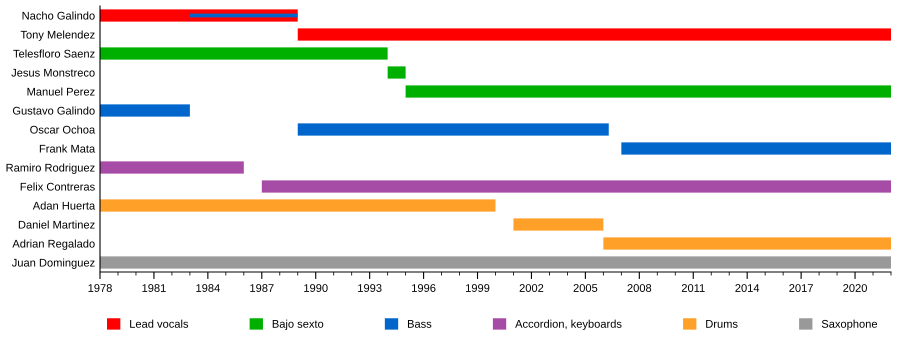  I want to click on y-tick-label: Daniel Martinez, so click(56, 224).